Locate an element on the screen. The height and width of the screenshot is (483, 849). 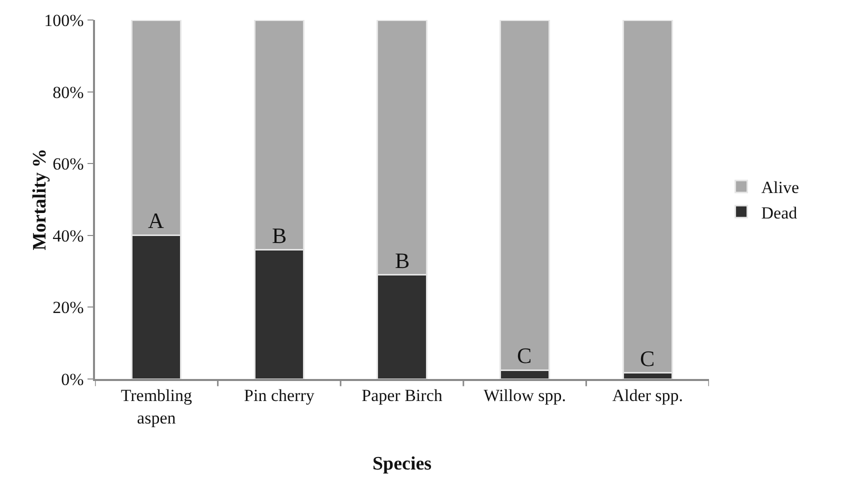
x-tick-label: Alder spp. is located at coordinates (648, 396).